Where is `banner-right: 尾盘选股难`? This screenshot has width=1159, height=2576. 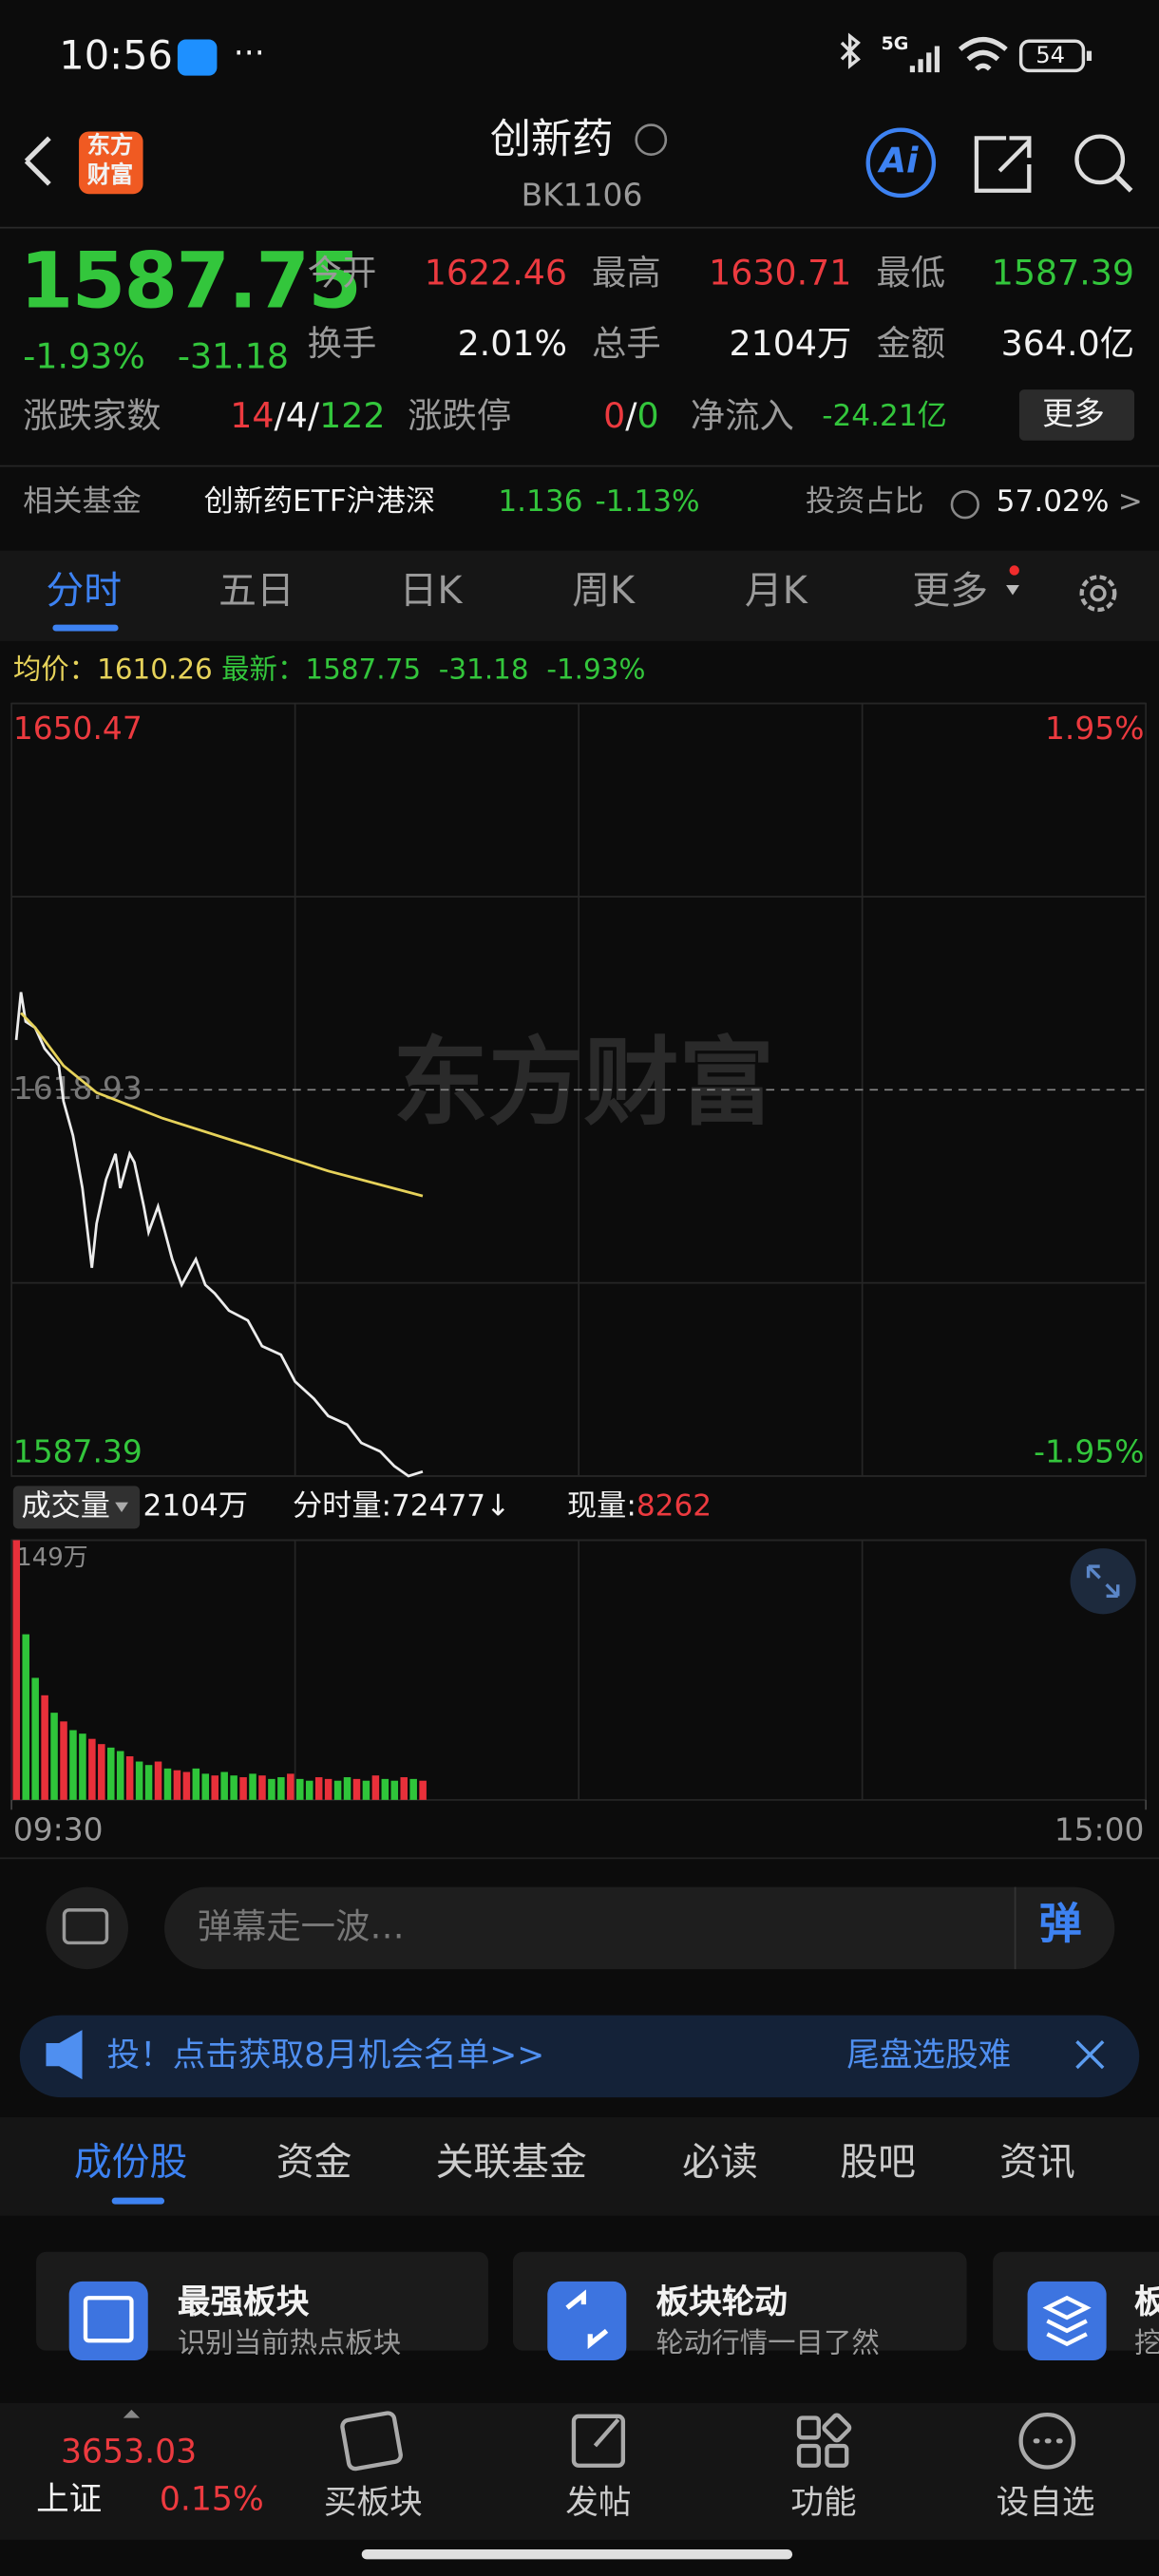
banner-right: 尾盘选股难 is located at coordinates (929, 2054).